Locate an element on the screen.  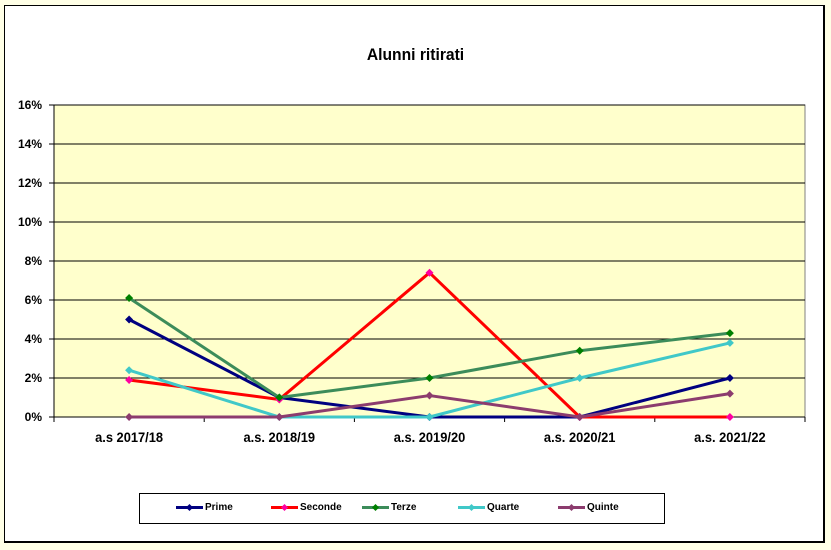
legend-item-seconde: Seconde is located at coordinates (306, 507).